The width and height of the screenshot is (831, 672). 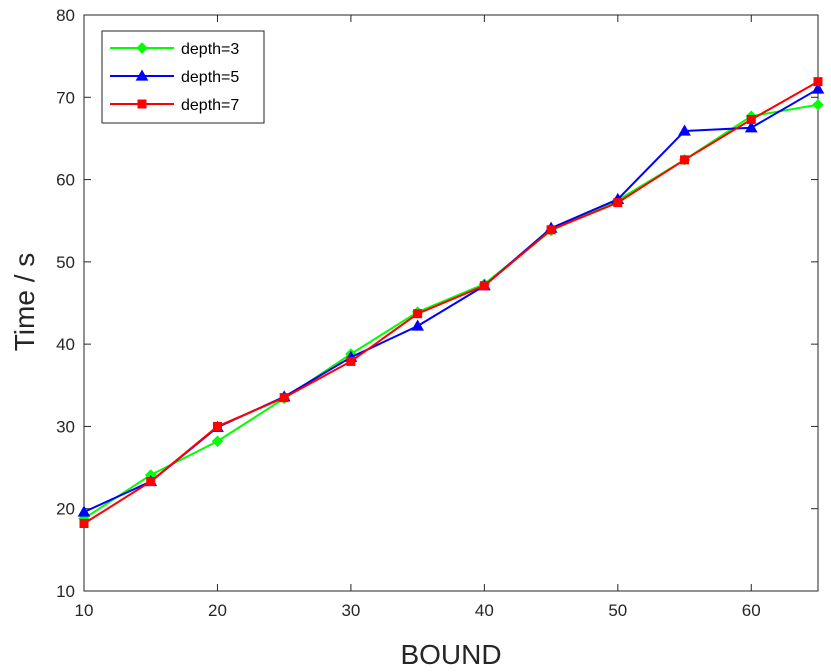 What do you see at coordinates (210, 105) in the screenshot?
I see `legend-label: depth=7` at bounding box center [210, 105].